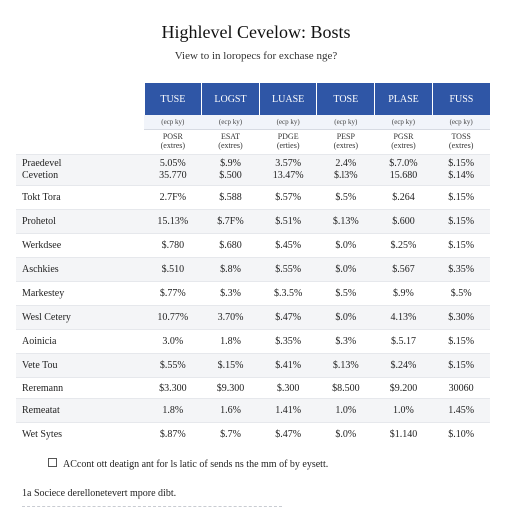 The height and width of the screenshot is (512, 512). I want to click on cell-value: $.780, so click(173, 245).